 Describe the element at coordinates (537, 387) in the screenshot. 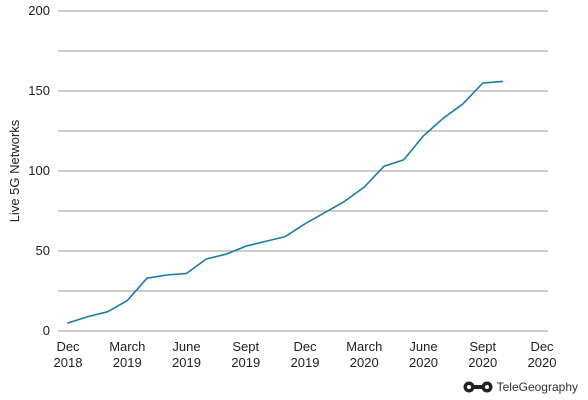

I see `brand-name: TeleGeography` at that location.